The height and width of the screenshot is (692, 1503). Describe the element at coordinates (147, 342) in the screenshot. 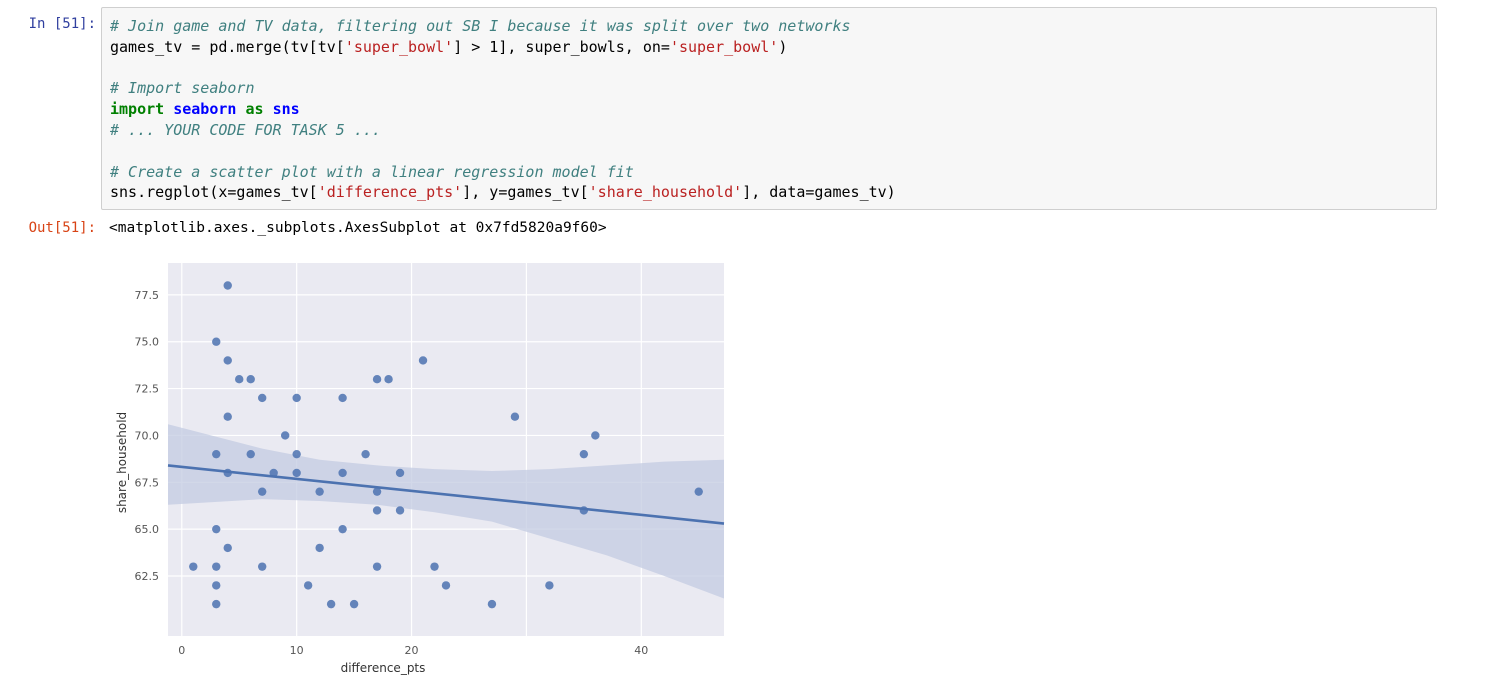

I see `y-tick-label: 75.0` at that location.